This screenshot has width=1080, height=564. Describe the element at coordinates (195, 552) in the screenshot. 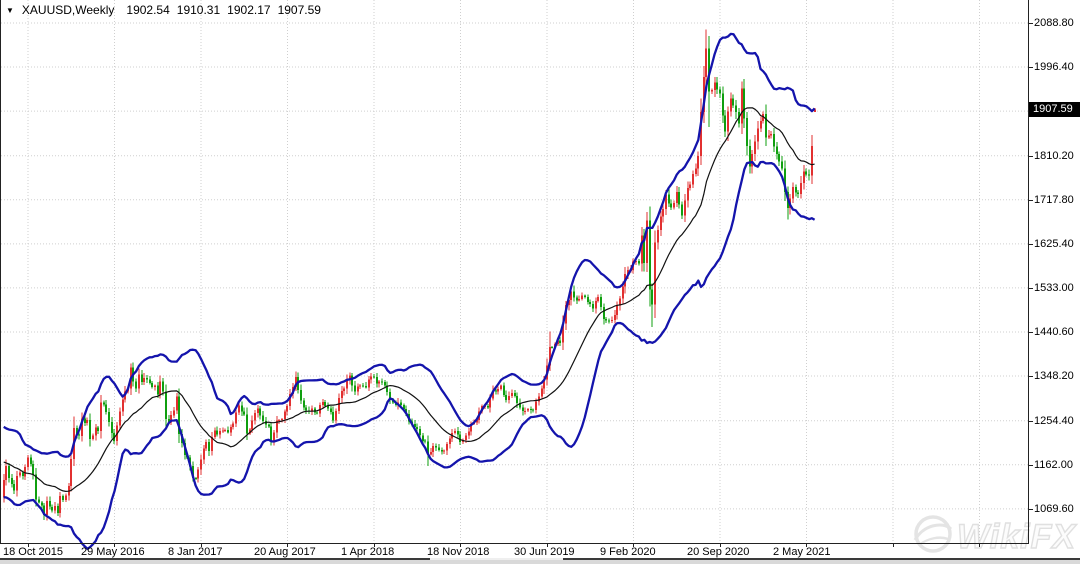

I see `time-axis-label: 8 Jan 2017` at that location.